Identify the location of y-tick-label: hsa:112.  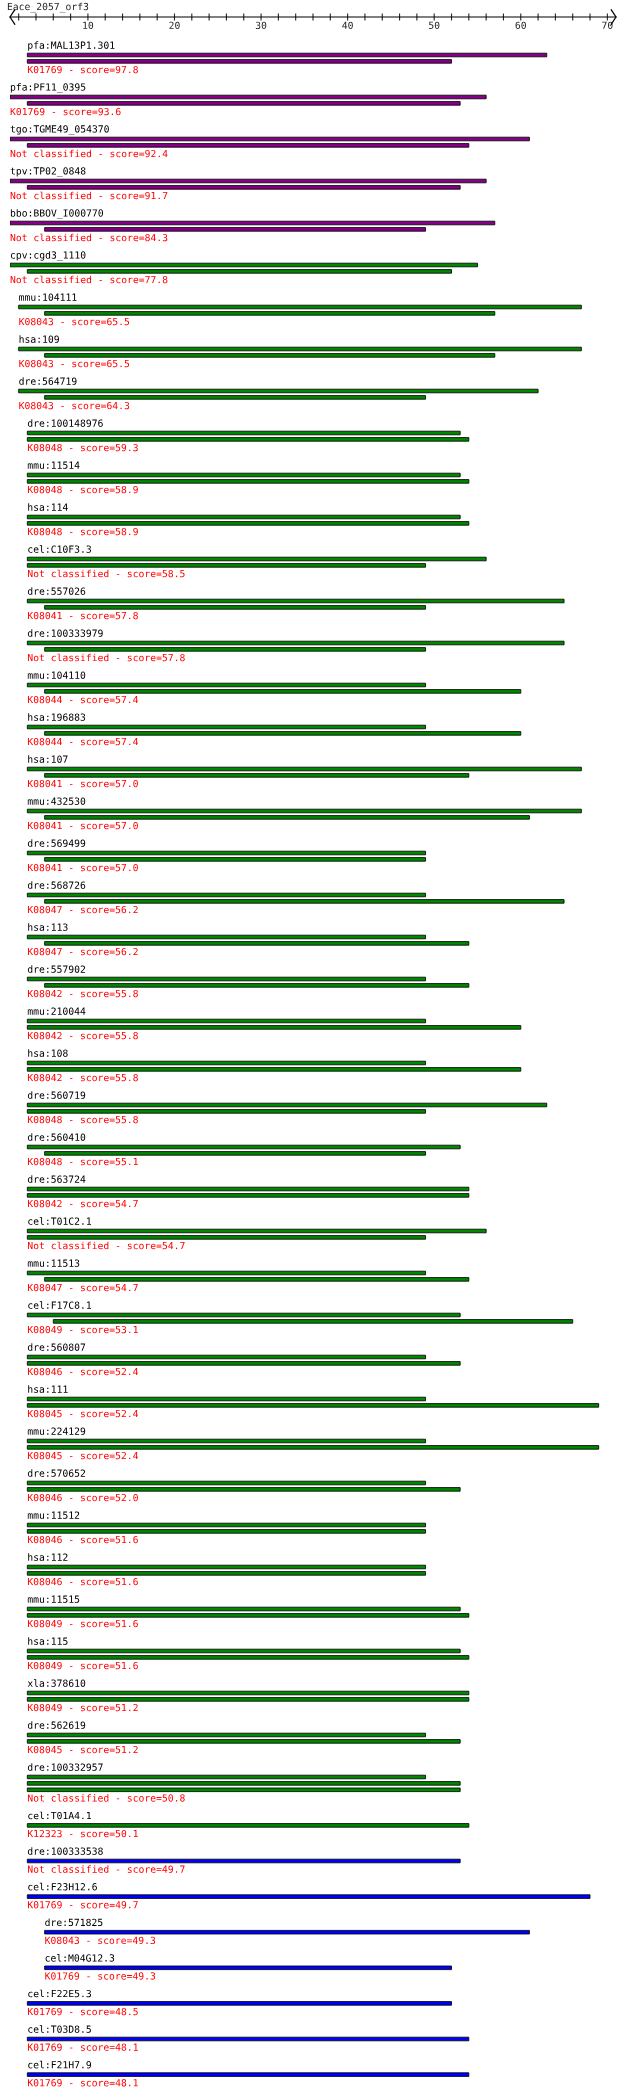
(48, 1557).